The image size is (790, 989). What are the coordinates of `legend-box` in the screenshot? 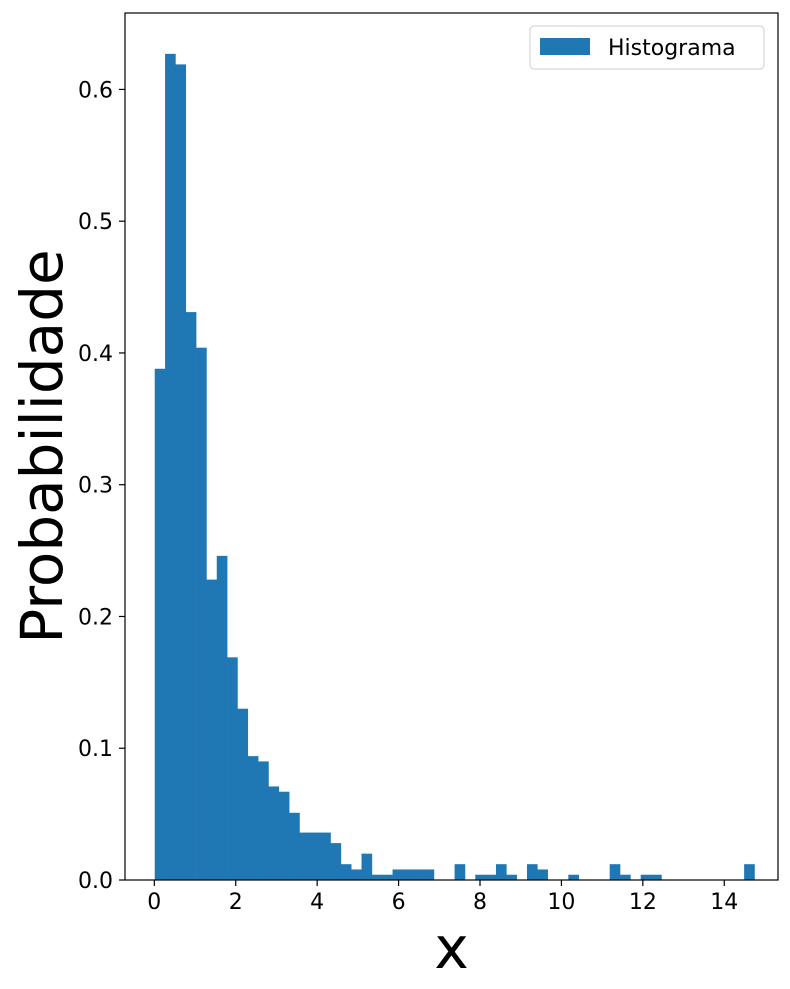 It's located at (647, 47).